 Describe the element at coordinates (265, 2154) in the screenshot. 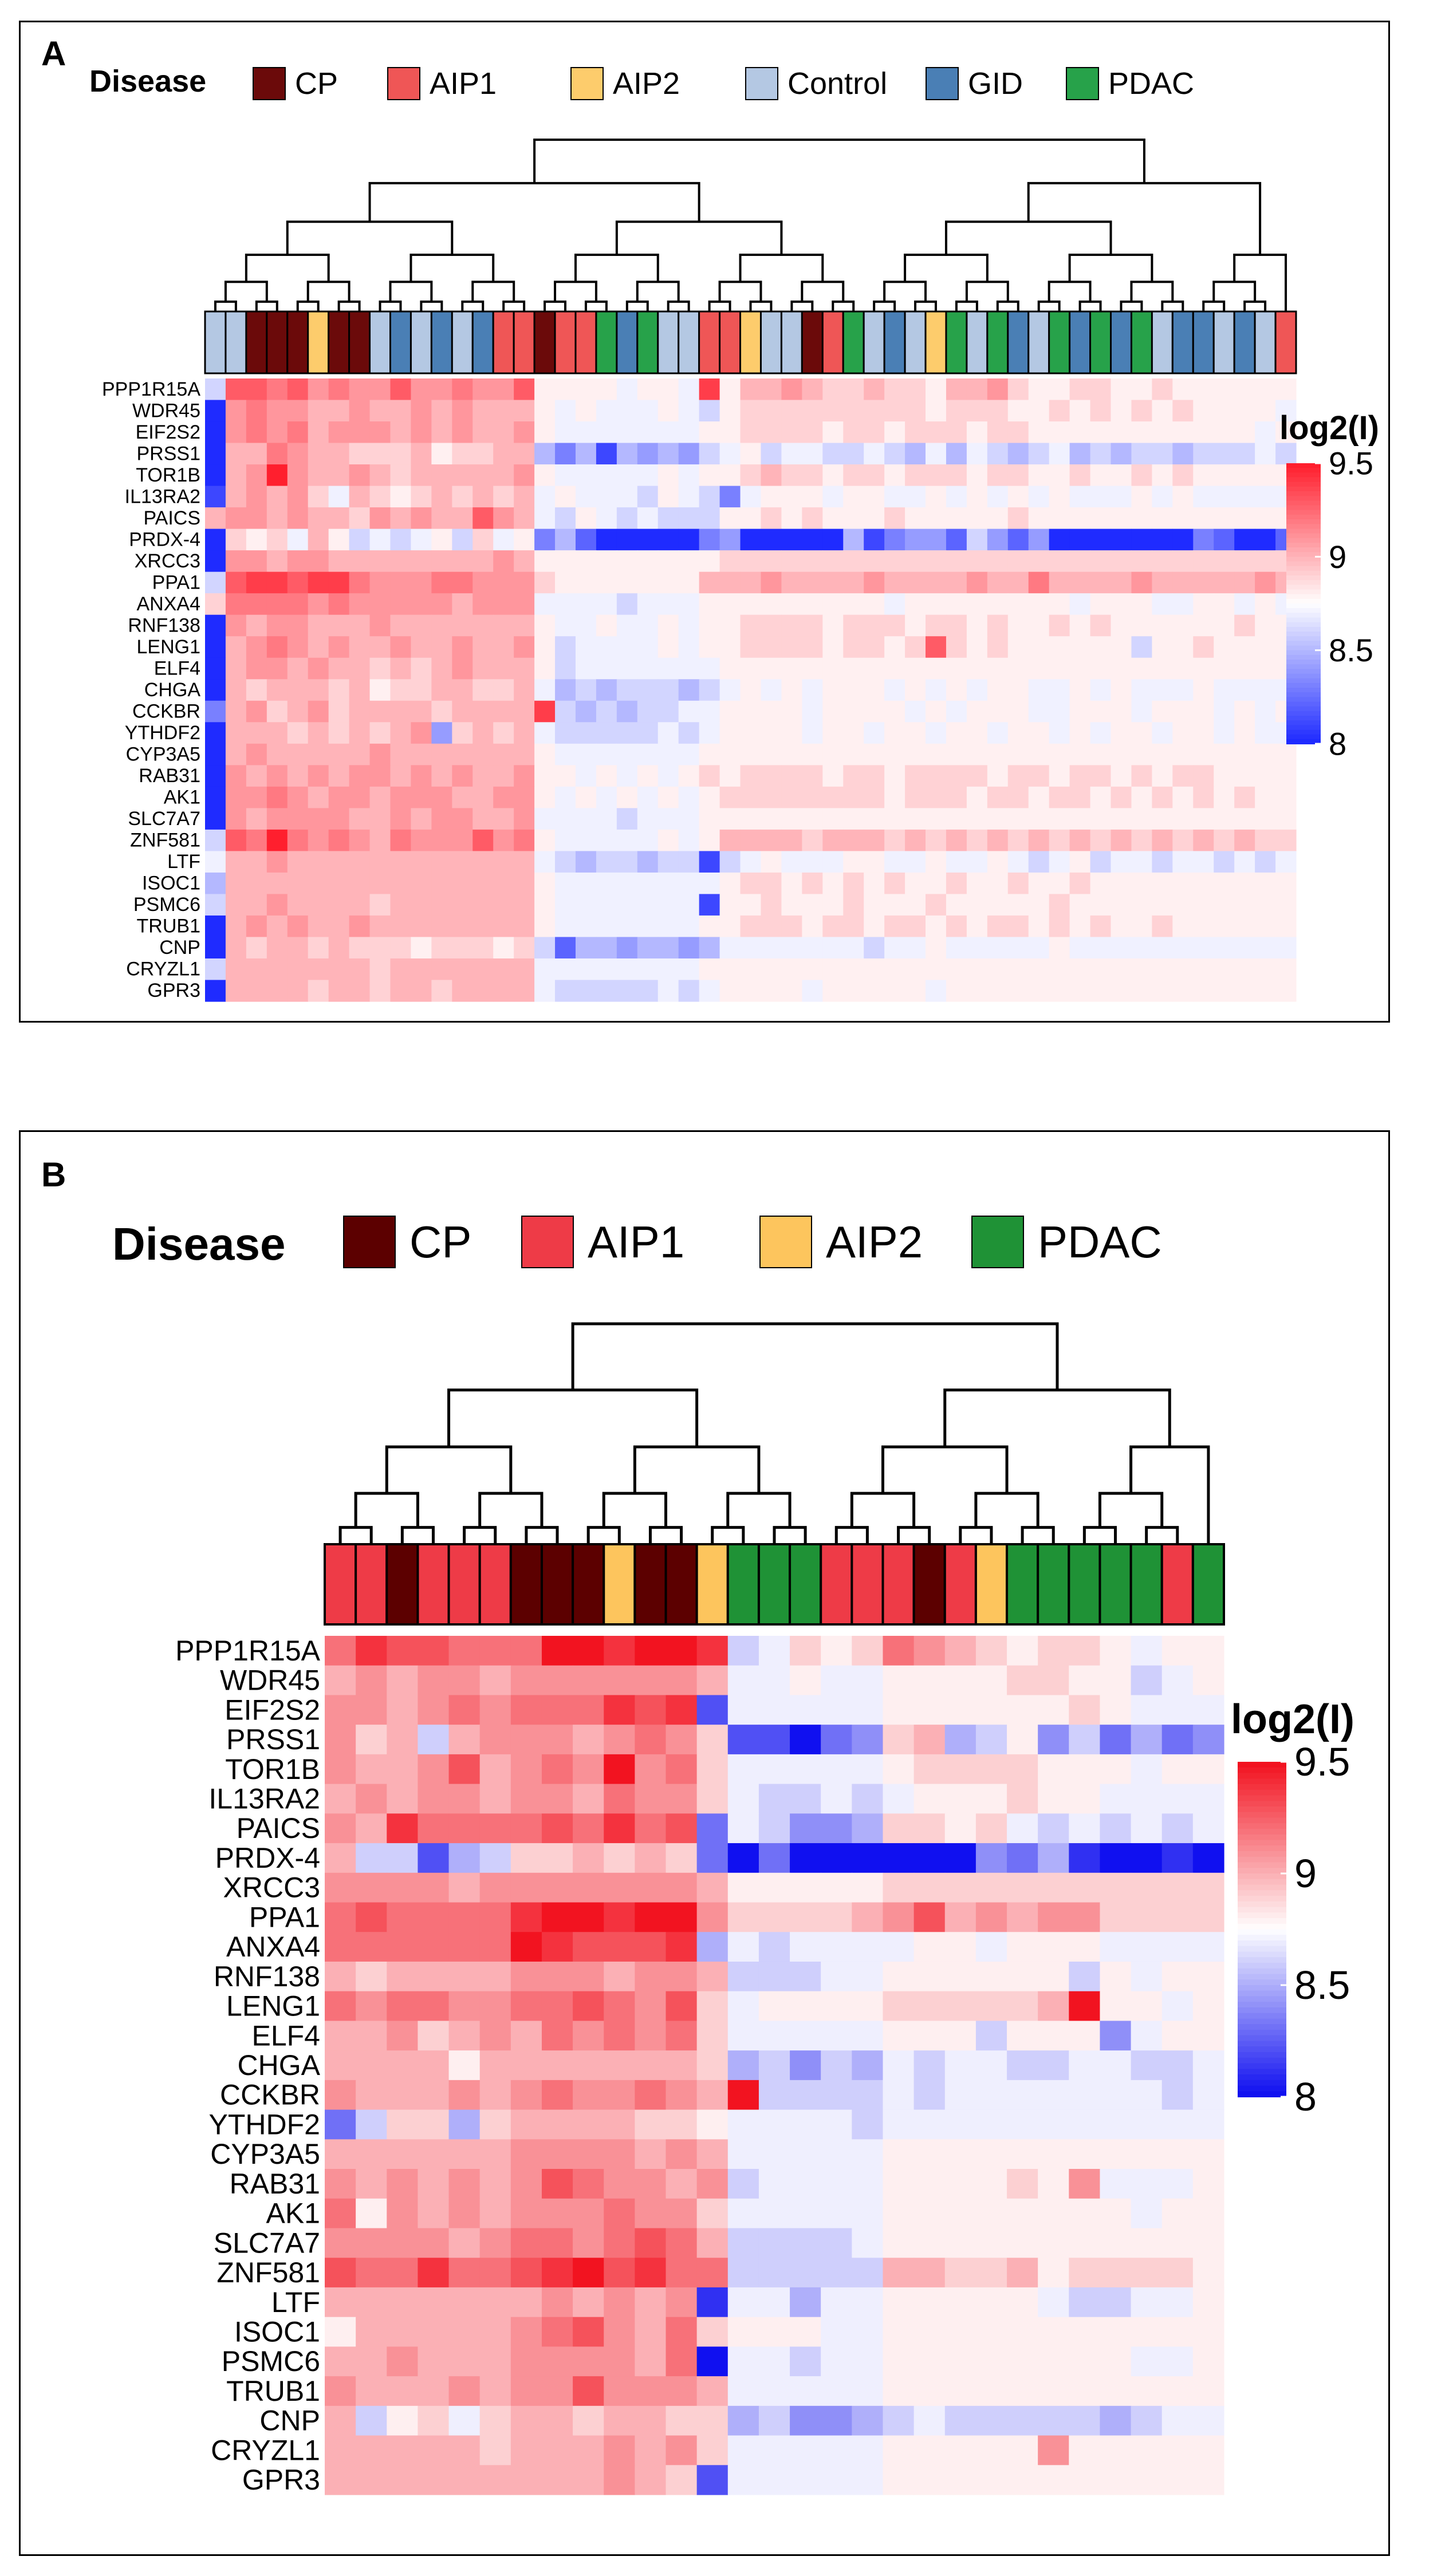

I see `row-label: CYP3A5` at that location.